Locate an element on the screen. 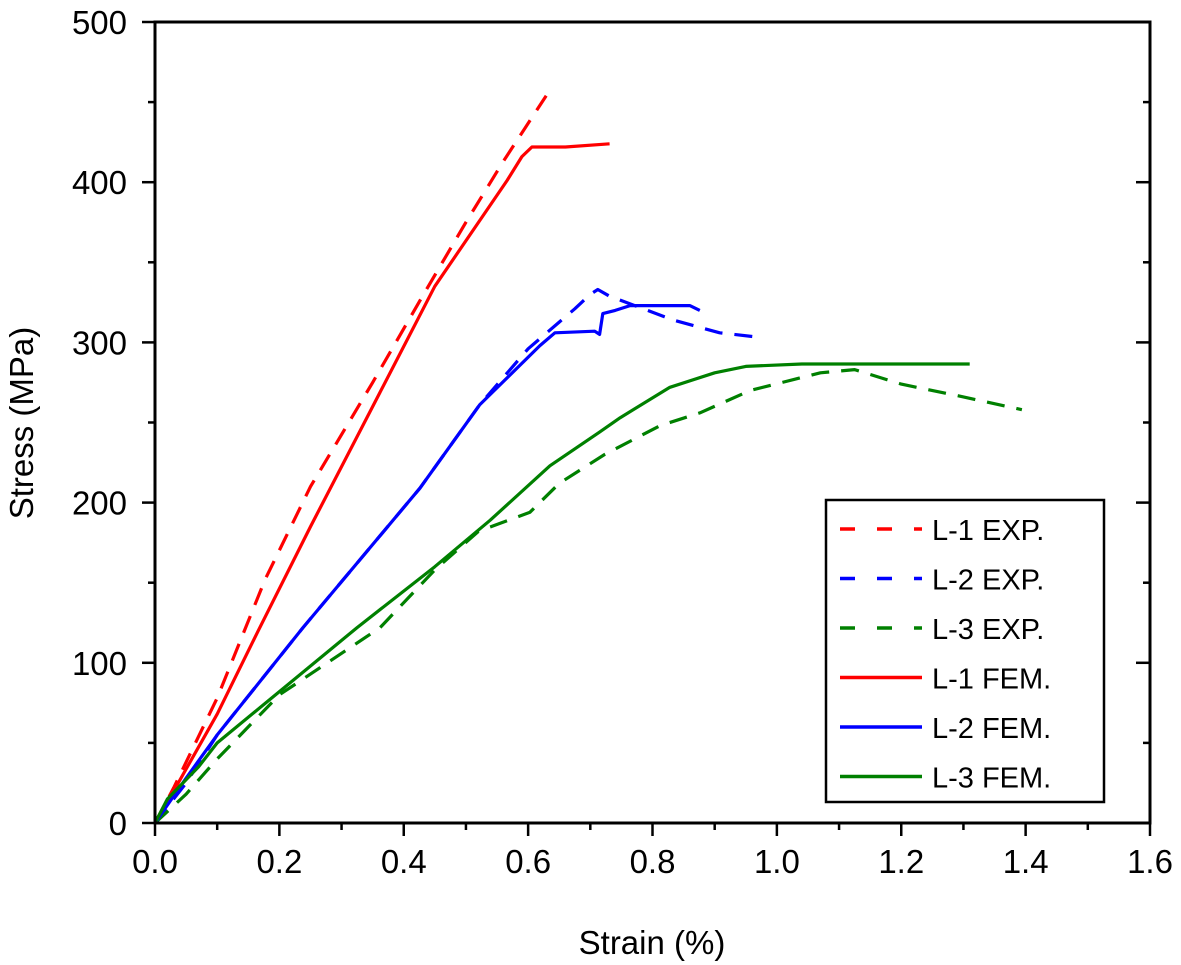 This screenshot has height=965, width=1181. legend-label-l-1-exp: L-1 EXP. is located at coordinates (988, 531).